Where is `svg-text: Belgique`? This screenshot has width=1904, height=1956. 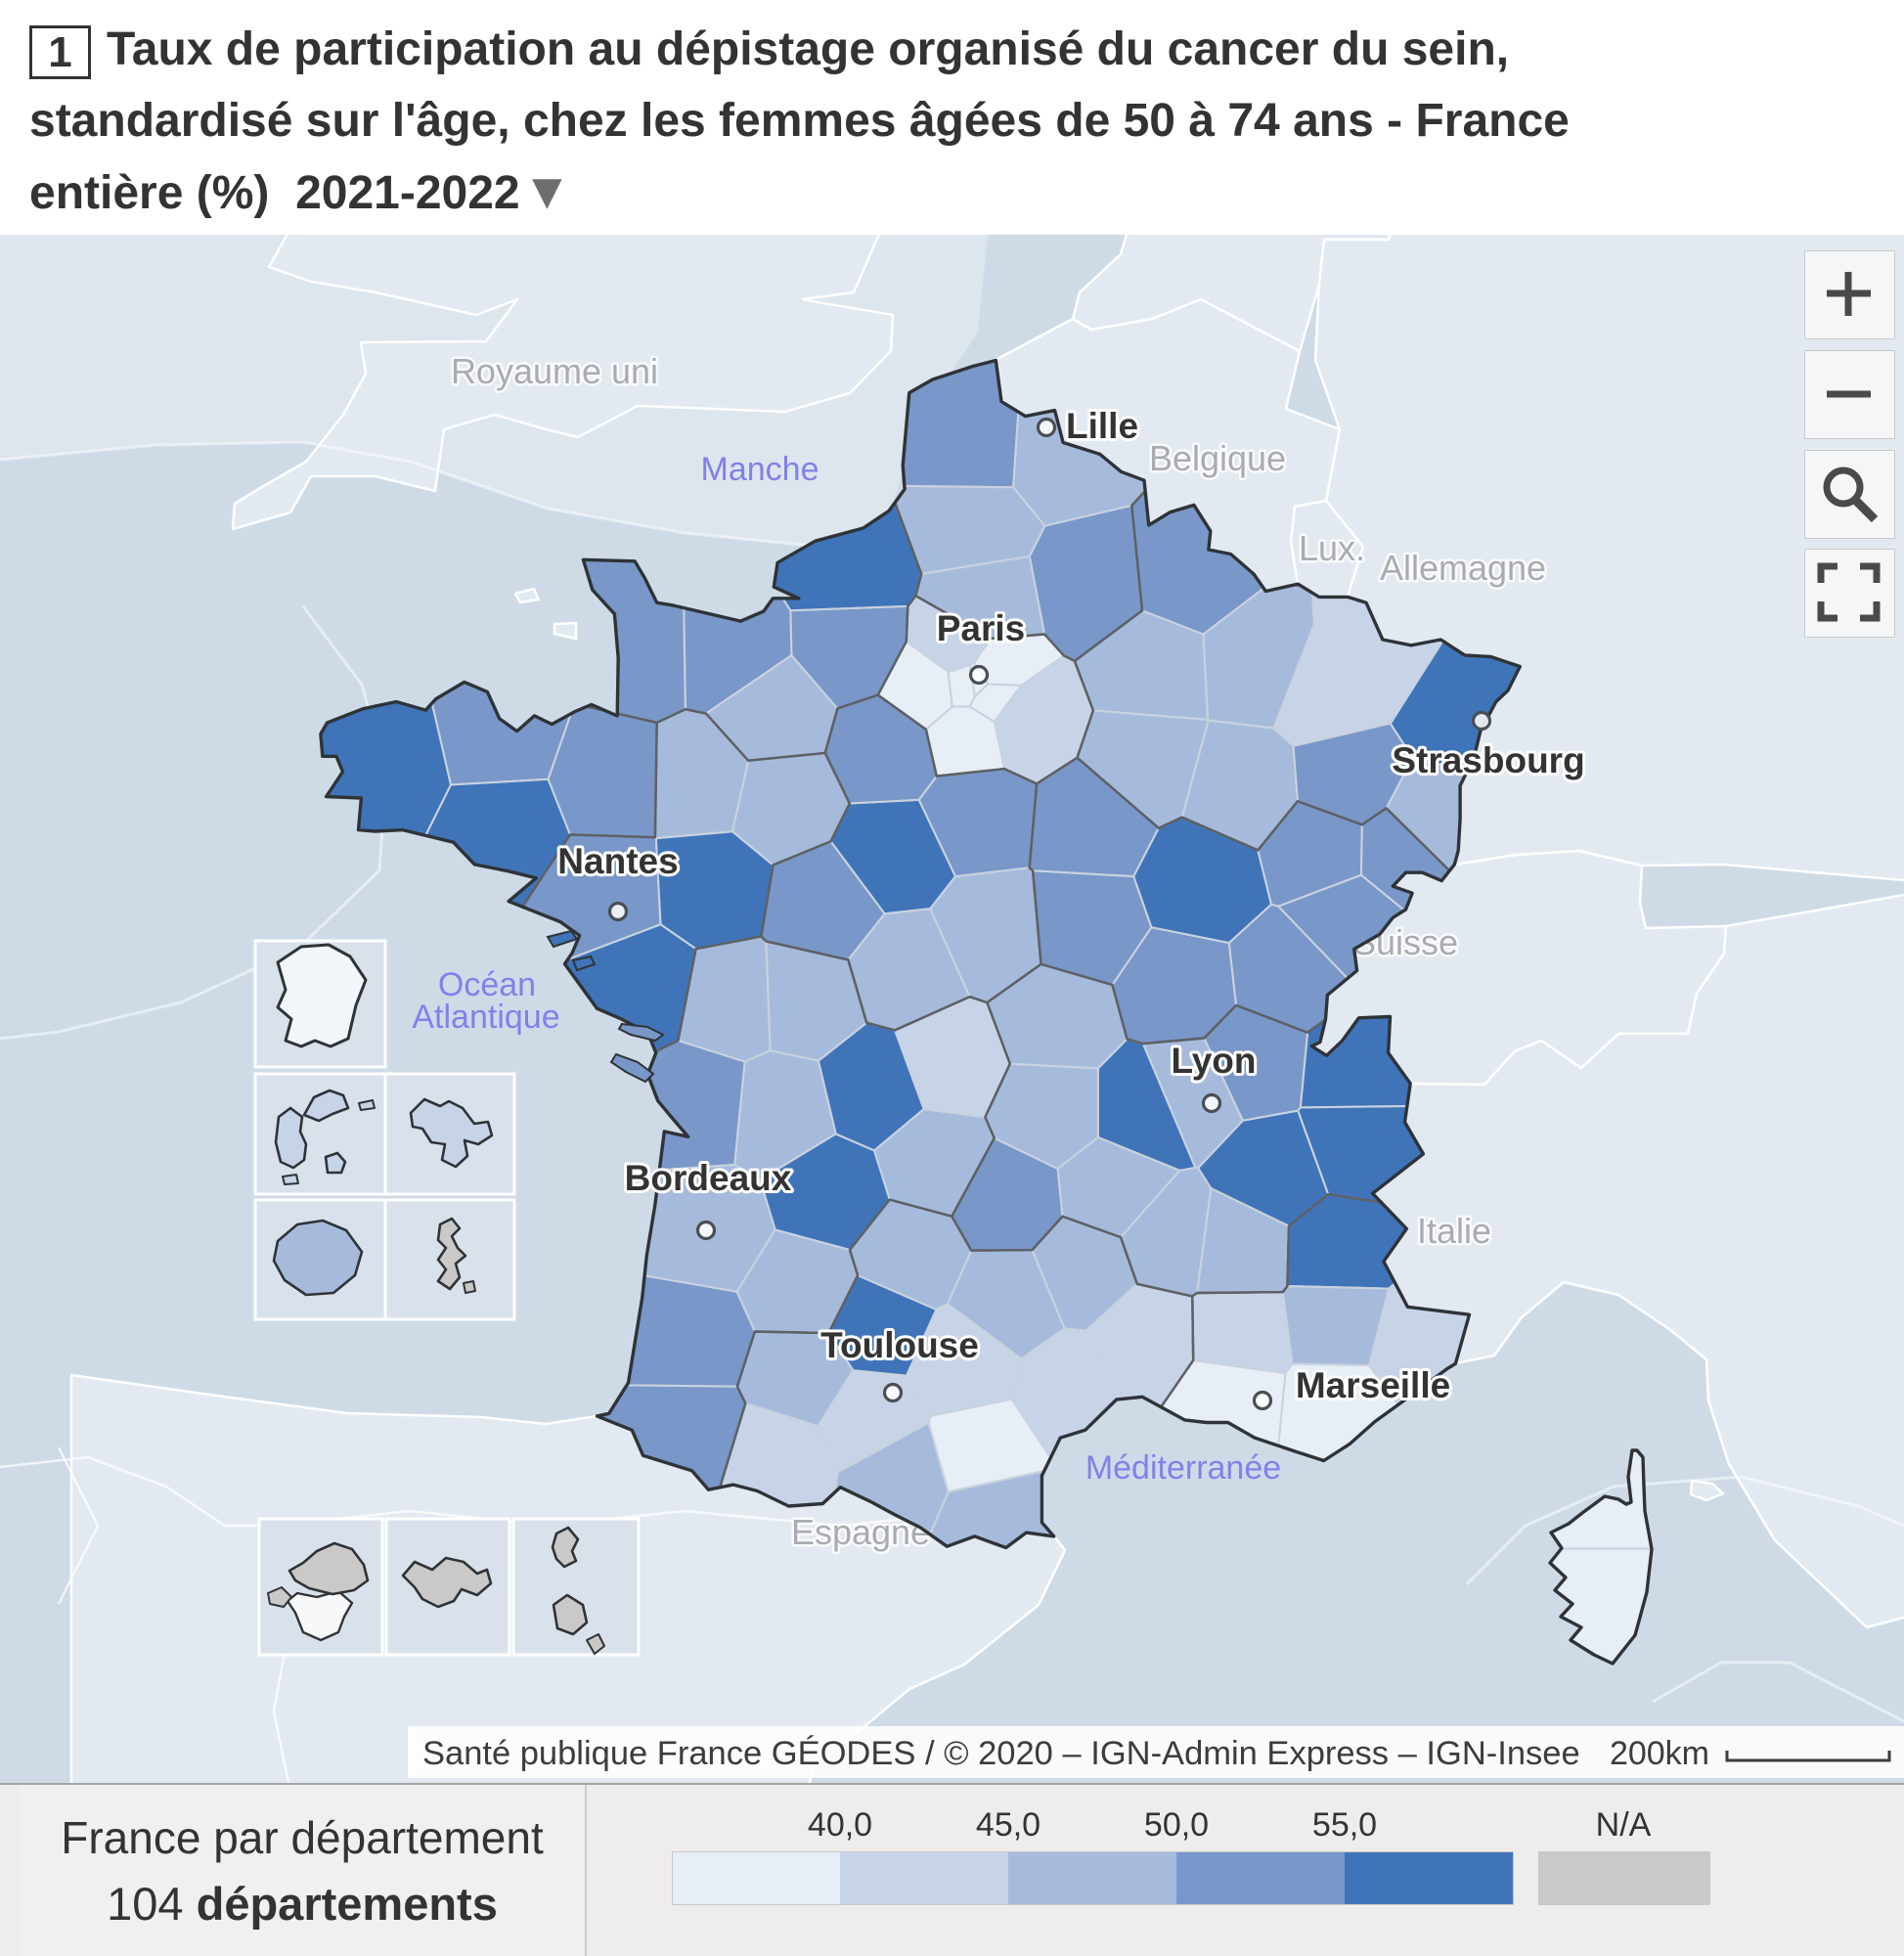
svg-text: Belgique is located at coordinates (1217, 458).